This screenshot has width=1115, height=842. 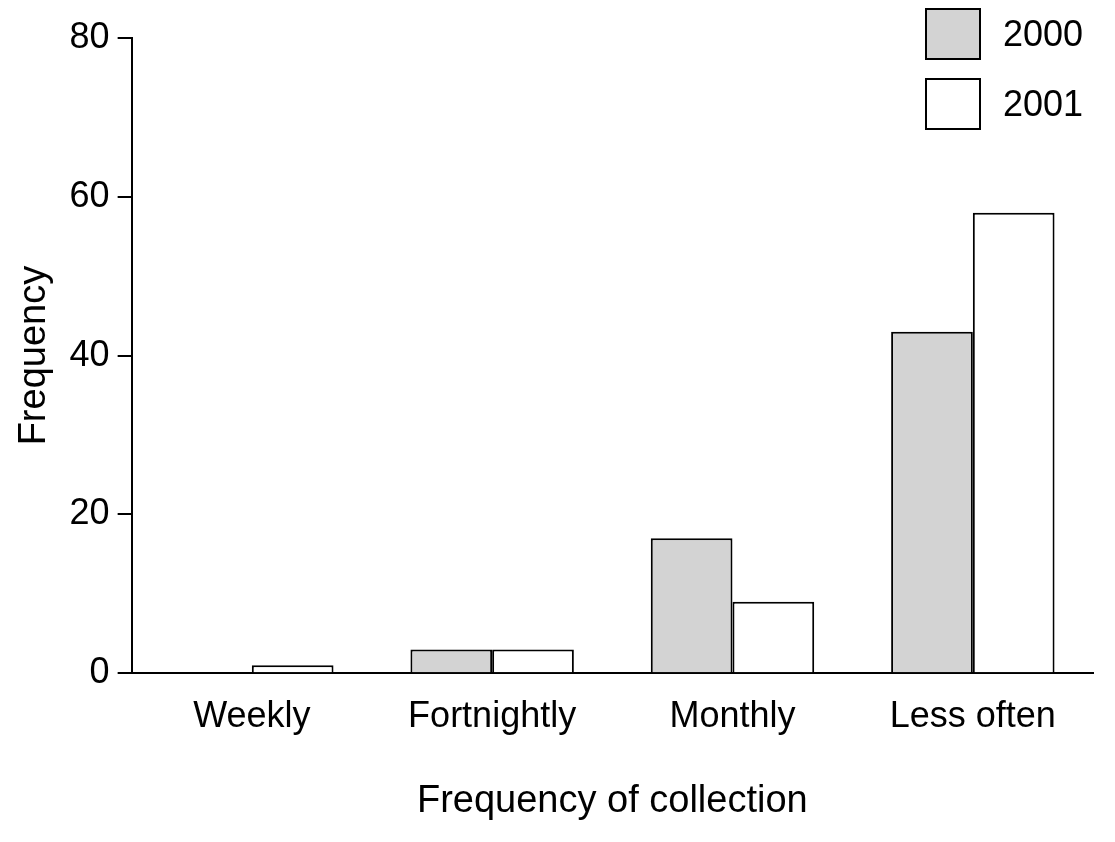 I want to click on x-tick-label: Less often, so click(x=972, y=714).